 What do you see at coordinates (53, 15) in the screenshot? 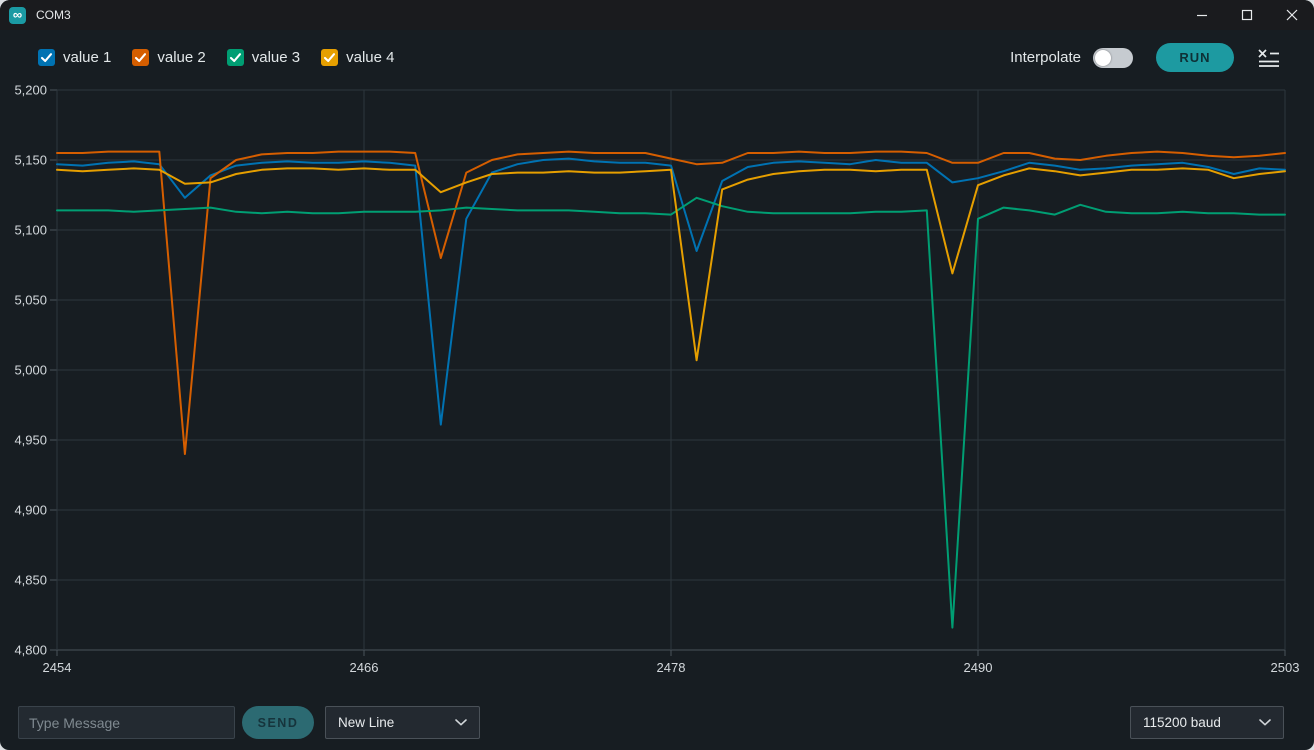
I see `window-title: COM3` at bounding box center [53, 15].